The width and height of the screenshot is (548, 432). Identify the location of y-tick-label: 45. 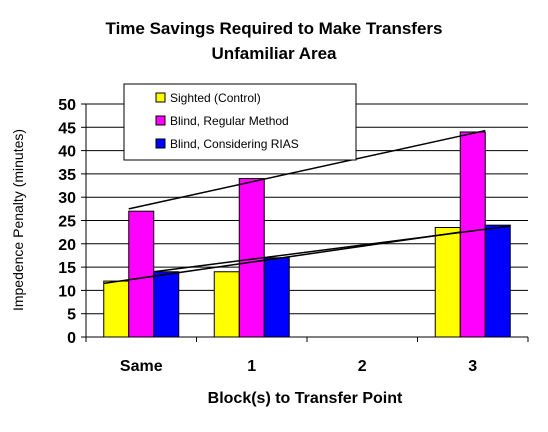
(67, 128).